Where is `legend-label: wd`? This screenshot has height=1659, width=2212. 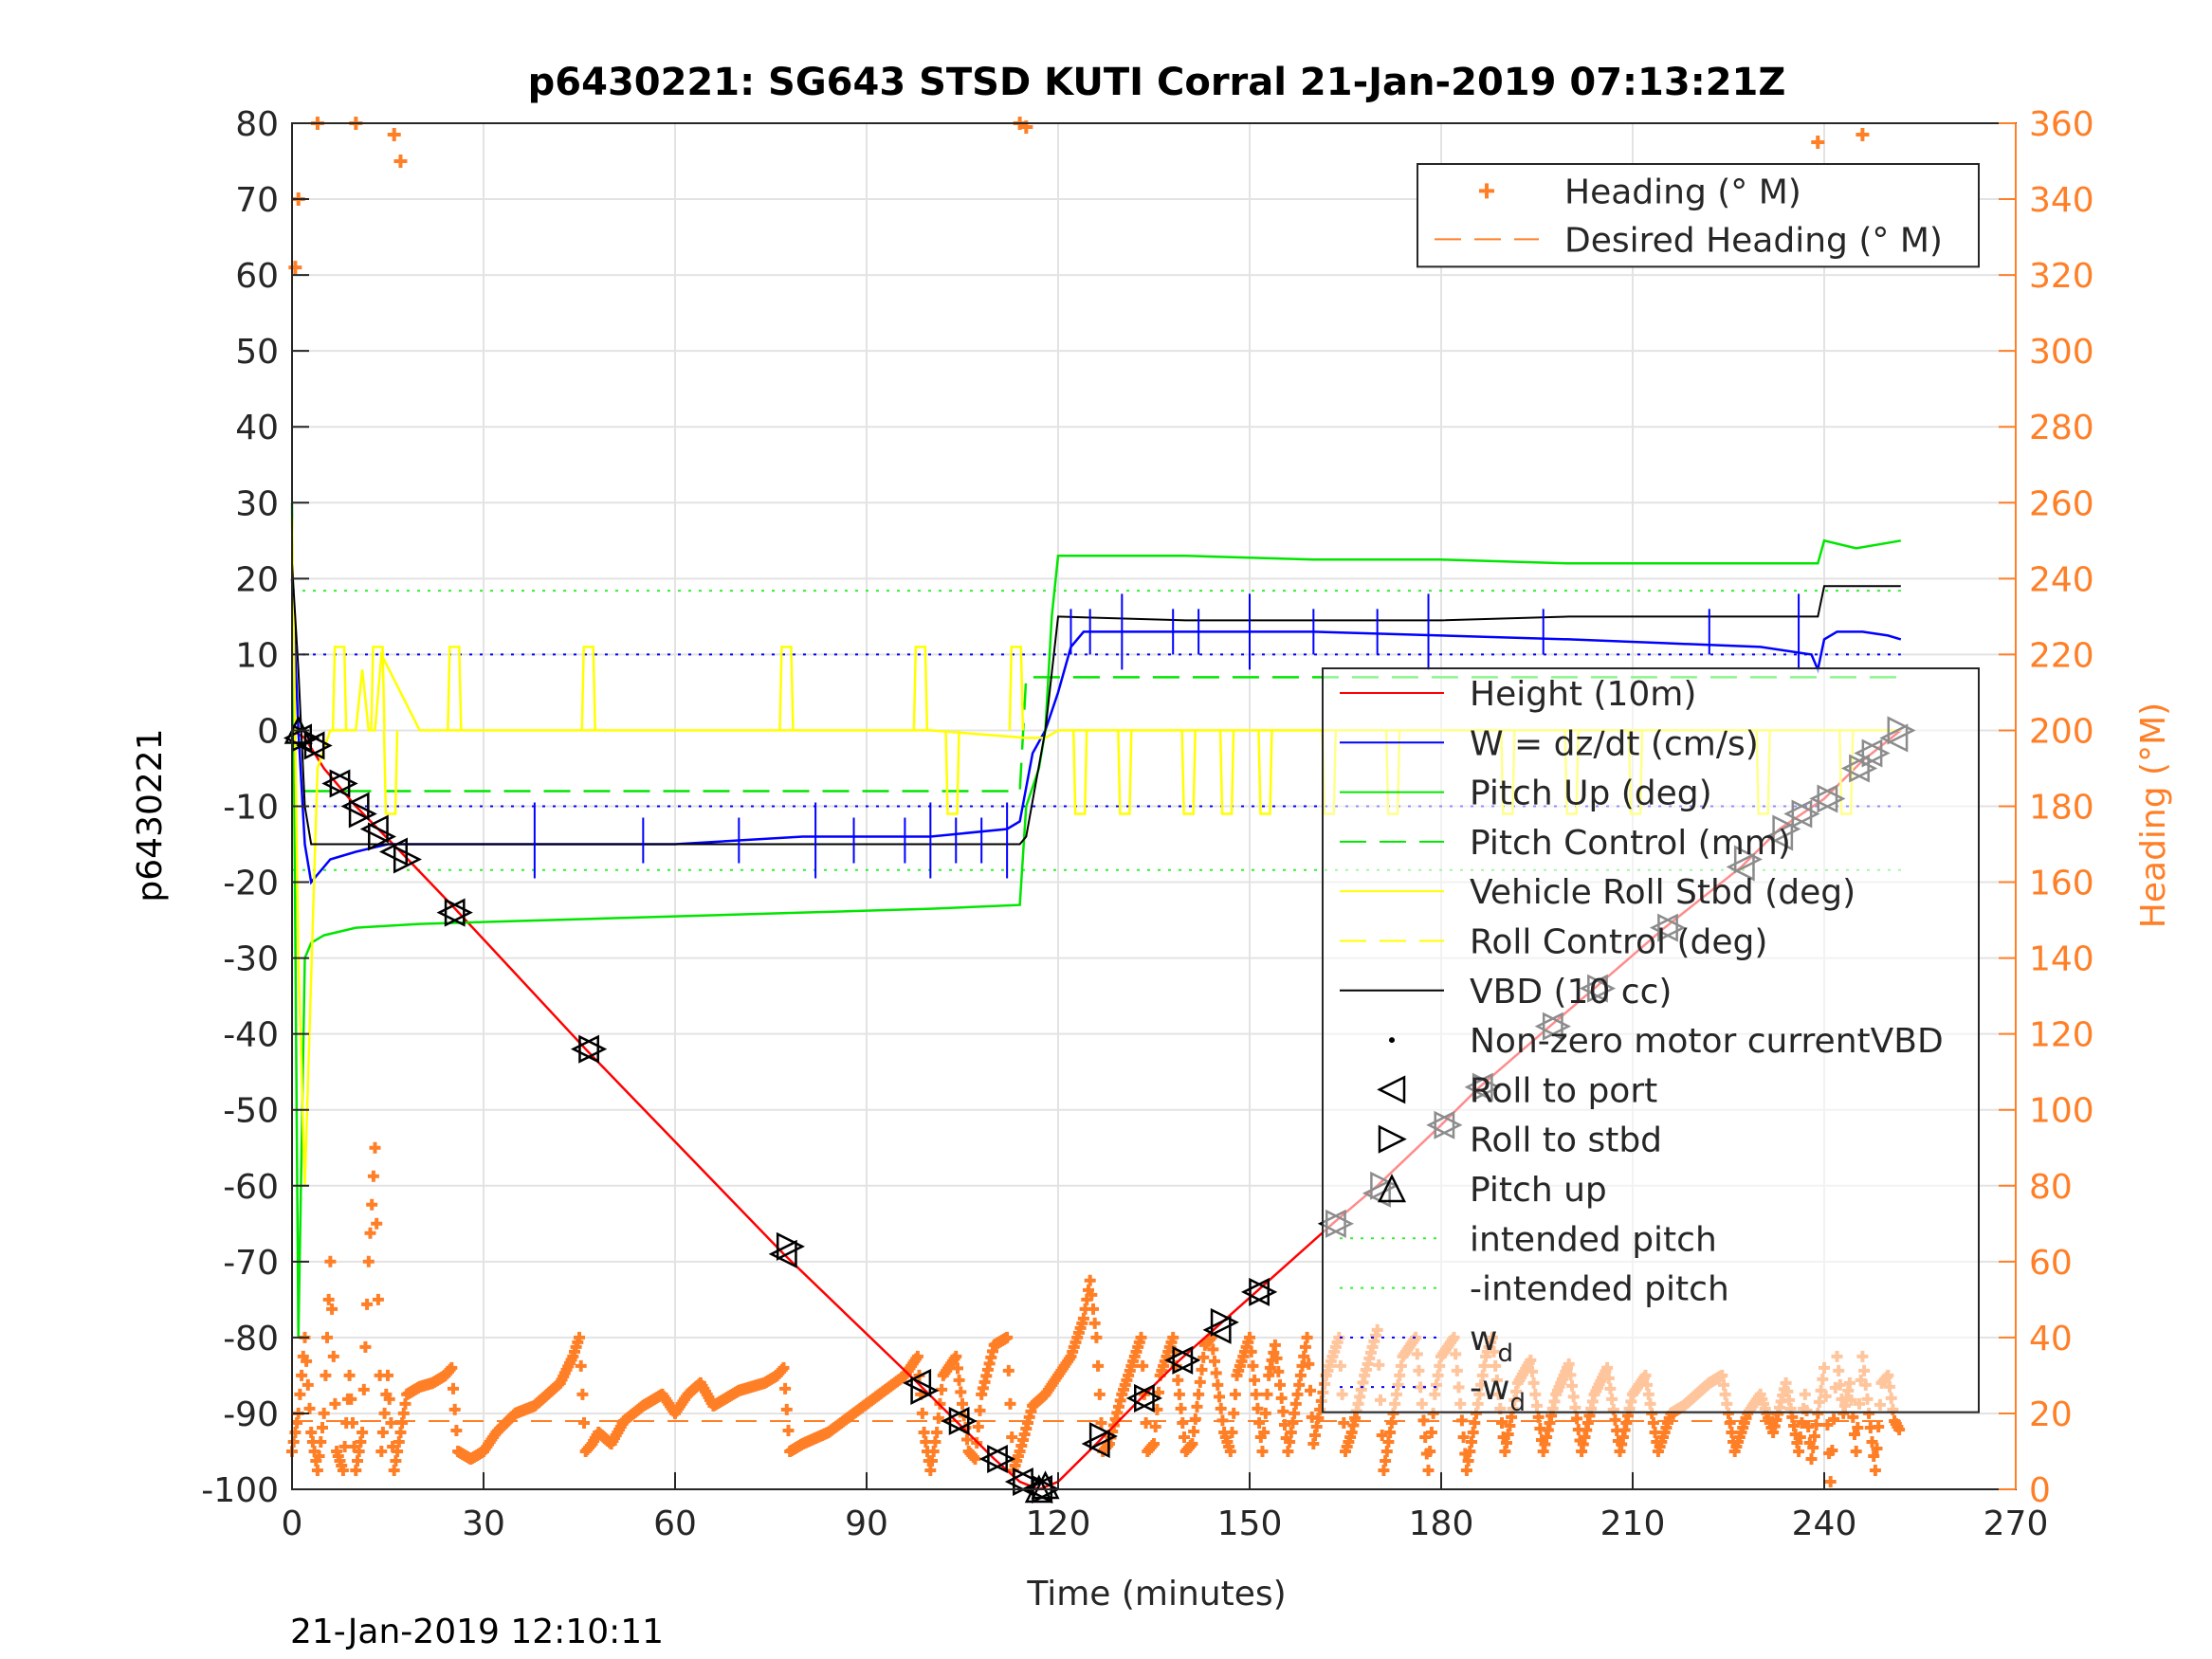 legend-label: wd is located at coordinates (1491, 1344).